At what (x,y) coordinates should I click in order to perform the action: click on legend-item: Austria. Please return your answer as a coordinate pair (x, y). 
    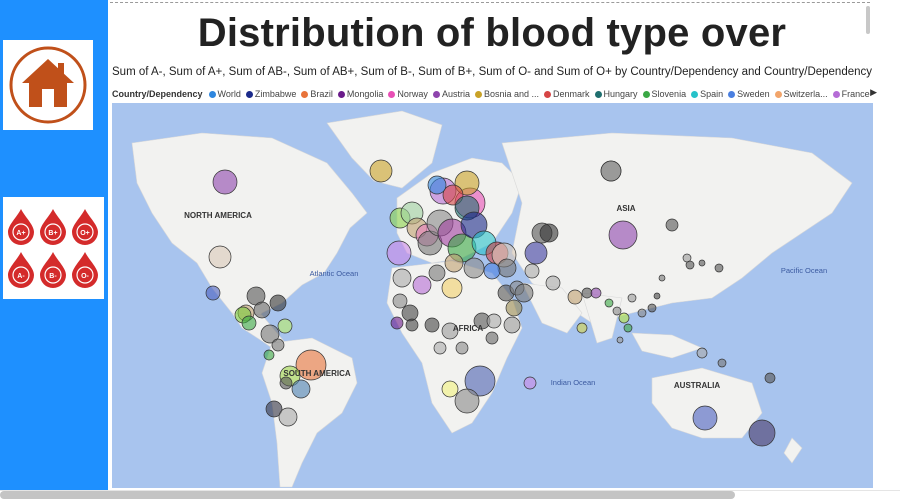
    Looking at the image, I should click on (451, 94).